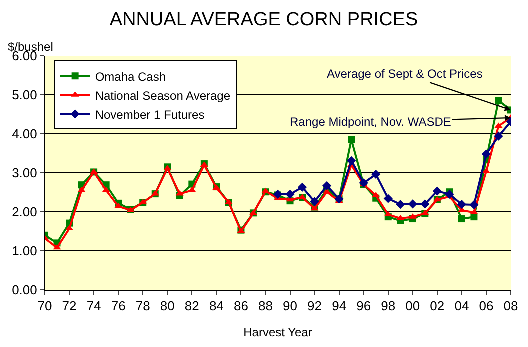  What do you see at coordinates (45, 306) in the screenshot?
I see `x-tick-label: 70` at bounding box center [45, 306].